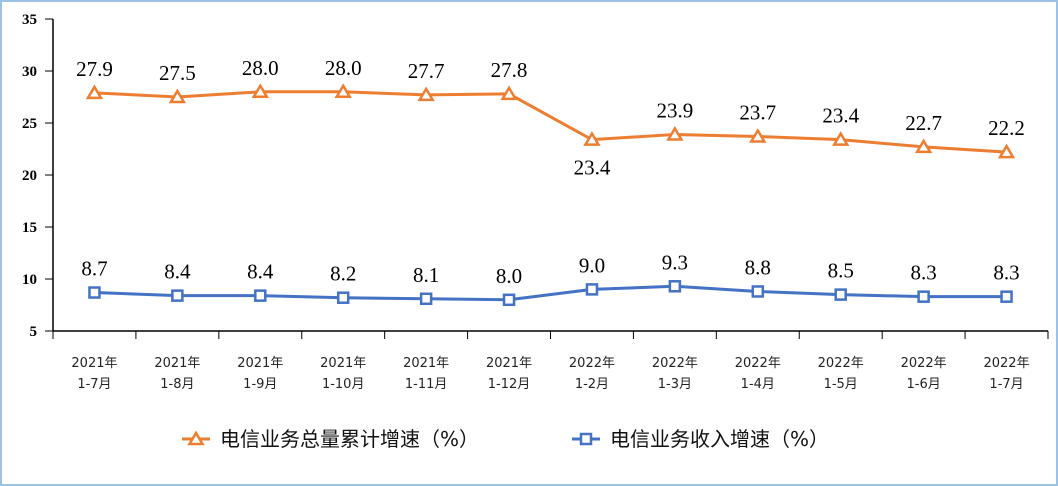  I want to click on legend-label: 电信业务收入增速（%）, so click(719, 439).